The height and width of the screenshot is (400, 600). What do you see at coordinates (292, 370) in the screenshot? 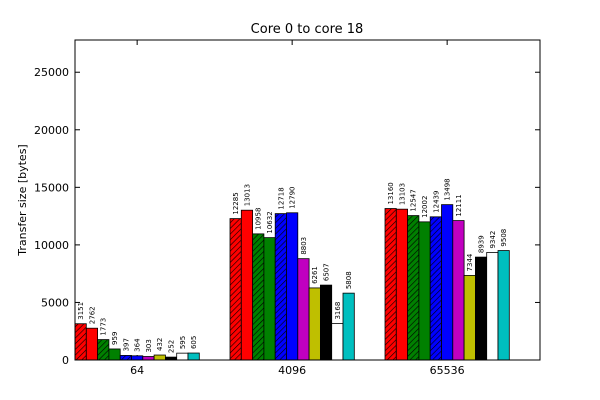
I see `x-tick-label: 4096` at bounding box center [292, 370].